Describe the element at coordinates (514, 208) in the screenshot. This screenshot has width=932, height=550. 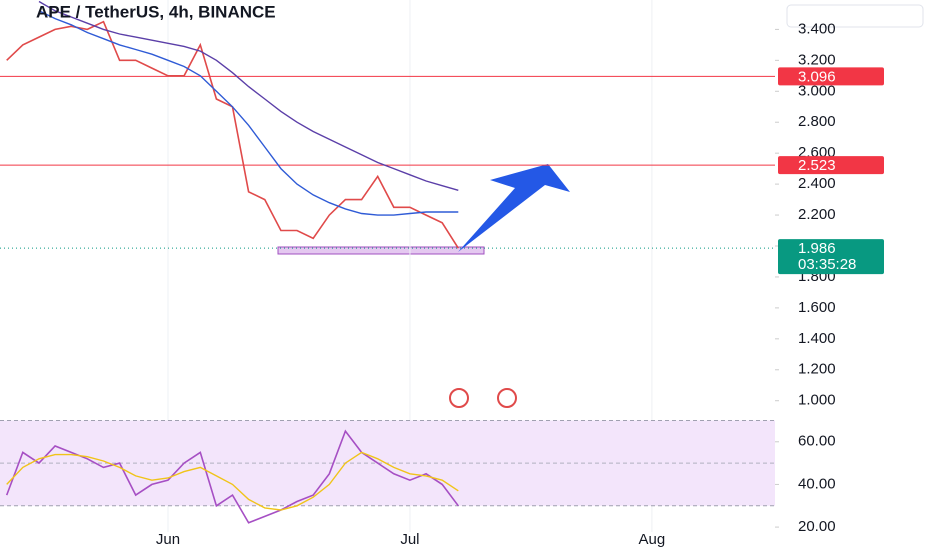
I see `arrow` at that location.